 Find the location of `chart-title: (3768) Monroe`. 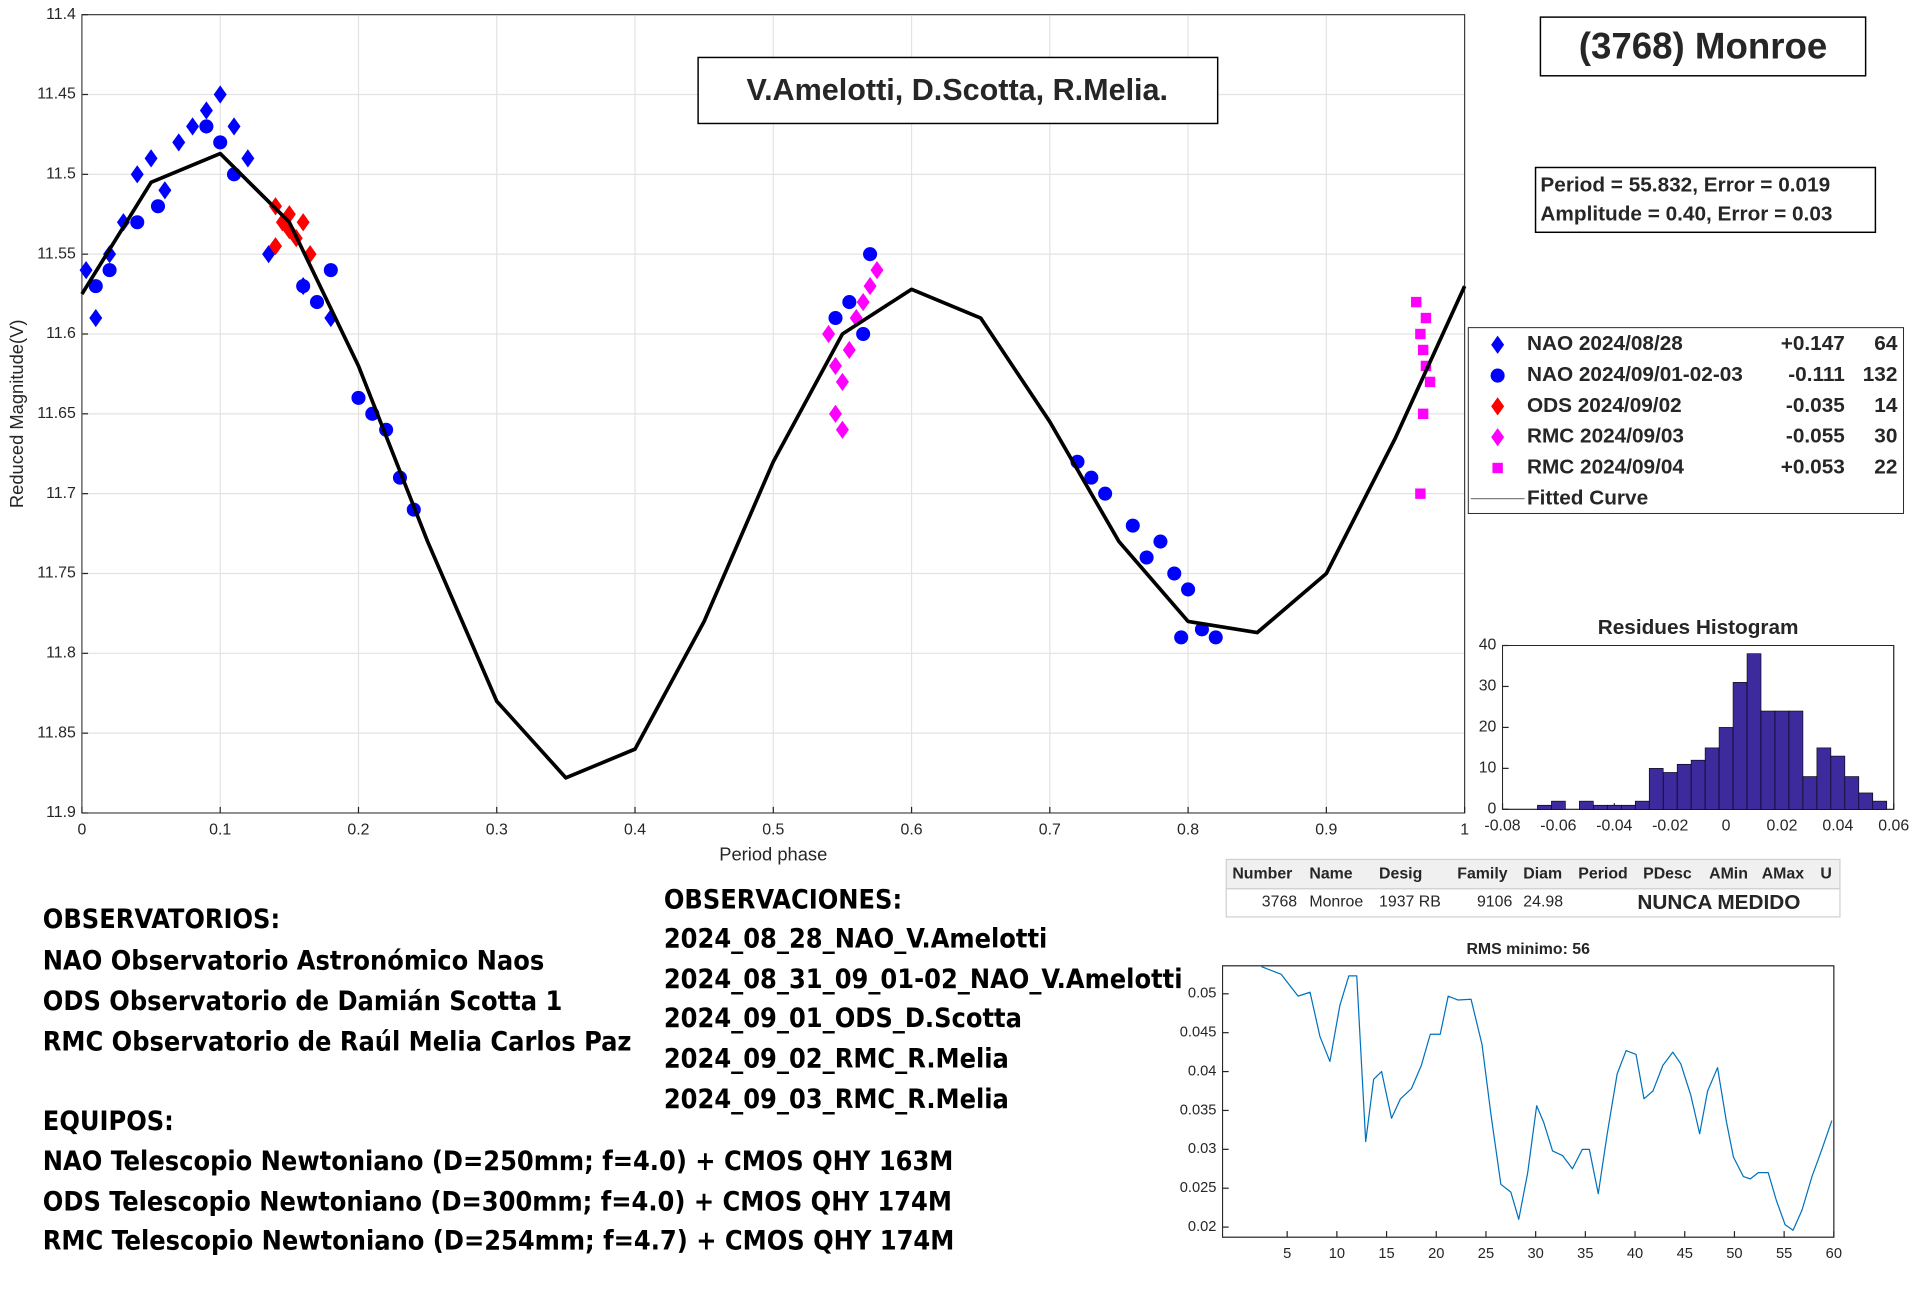

chart-title: (3768) Monroe is located at coordinates (1703, 46).